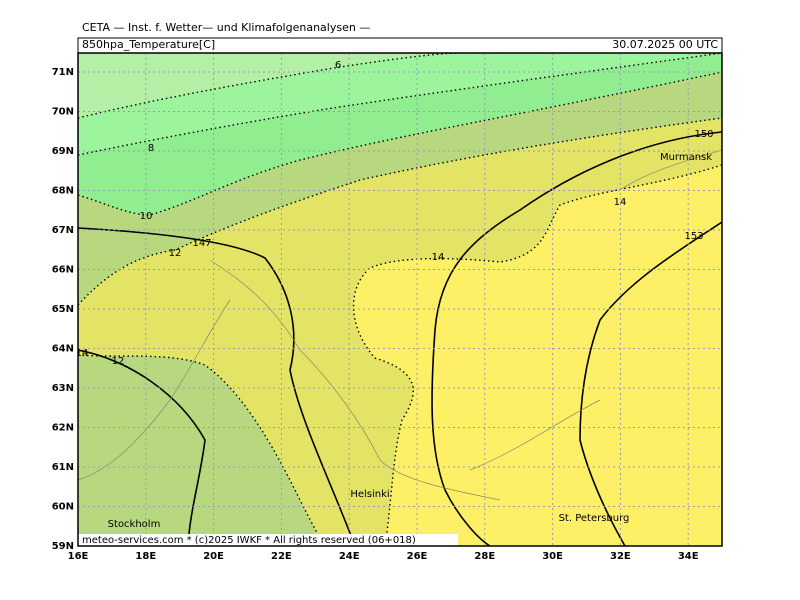  Describe the element at coordinates (484, 556) in the screenshot. I see `lon-tick-label: 28E` at that location.